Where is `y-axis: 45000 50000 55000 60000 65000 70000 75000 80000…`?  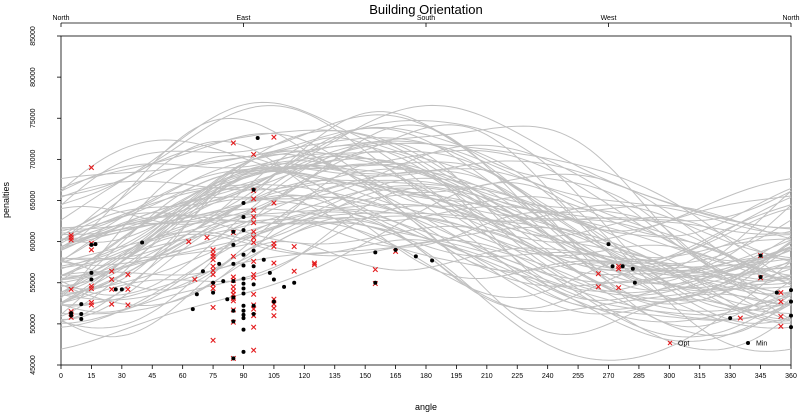 y-axis: 45000 50000 55000 60000 65000 70000 75000 80000… is located at coordinates (45, 200).